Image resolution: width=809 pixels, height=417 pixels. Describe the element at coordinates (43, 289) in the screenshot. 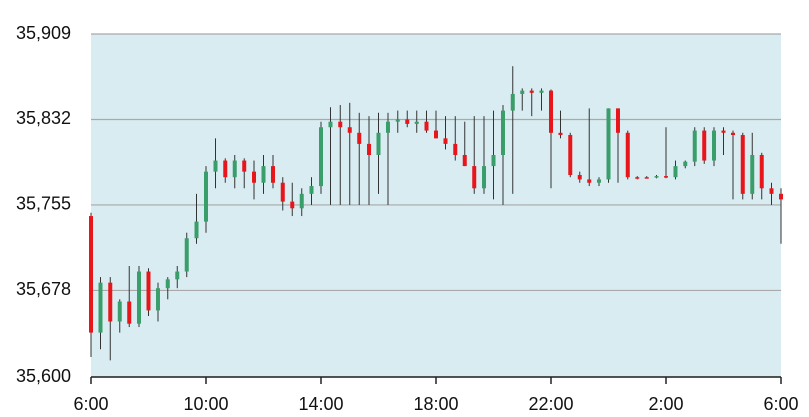

I see `y-tick-label: 35,678` at that location.